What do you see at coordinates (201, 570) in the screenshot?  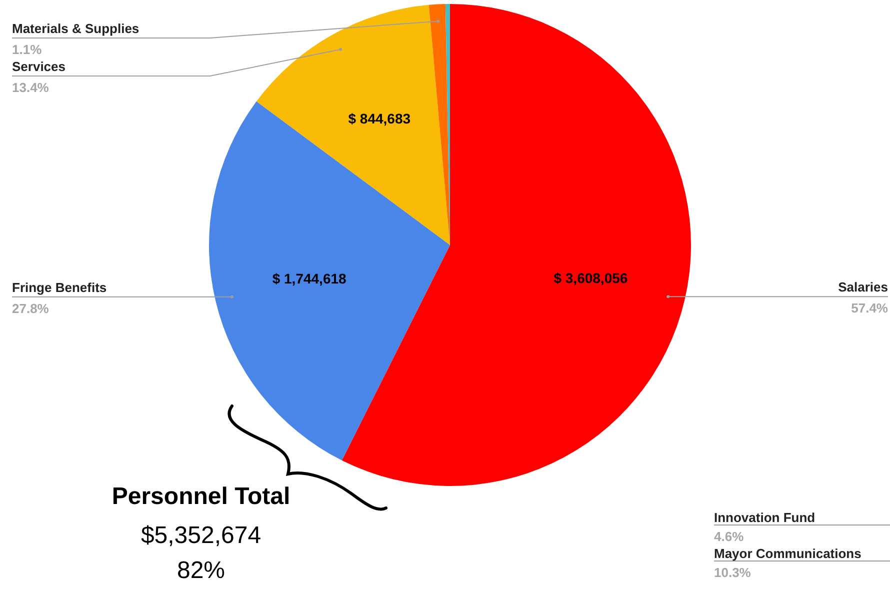 I see `text: 82%` at bounding box center [201, 570].